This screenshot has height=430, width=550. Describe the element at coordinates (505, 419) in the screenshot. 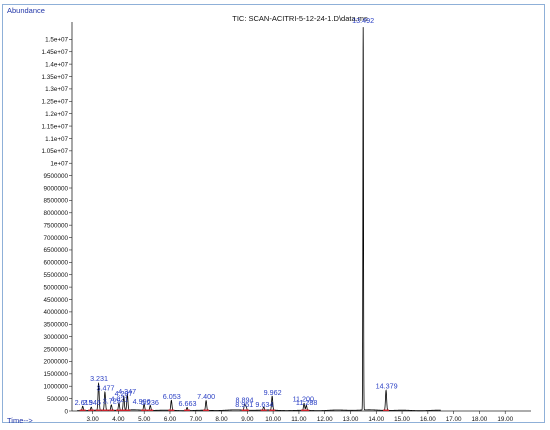

I see `x-tick-label: 19.00` at that location.